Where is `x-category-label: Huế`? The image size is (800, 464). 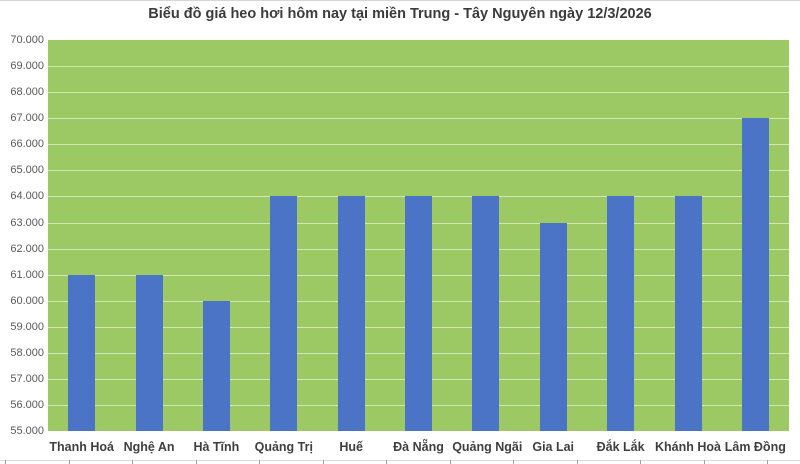
x-category-label: Huế is located at coordinates (351, 447).